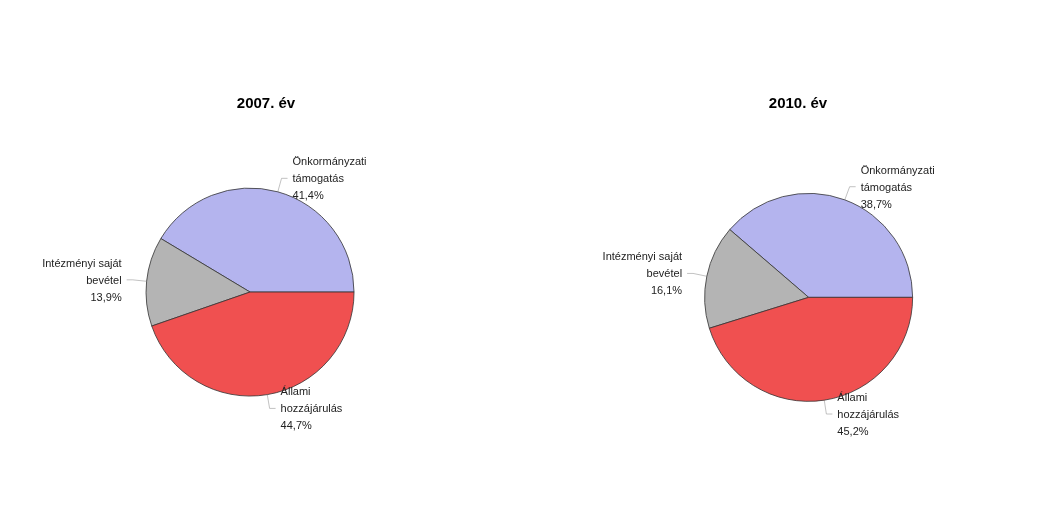 The width and height of the screenshot is (1064, 531). What do you see at coordinates (853, 431) in the screenshot?
I see `data-label: 45,2%` at bounding box center [853, 431].